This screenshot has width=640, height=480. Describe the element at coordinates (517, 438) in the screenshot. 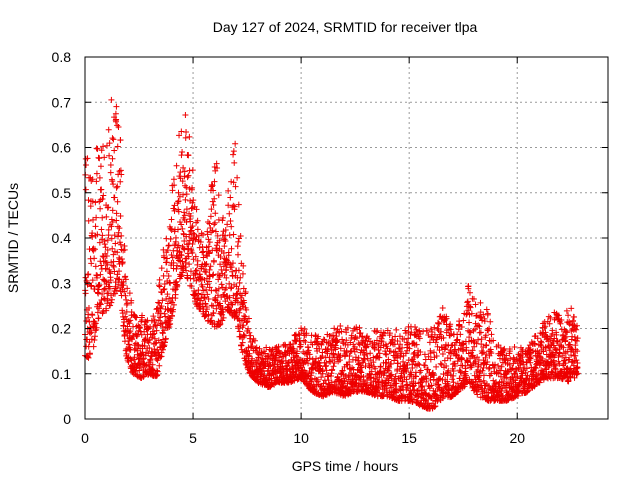

I see `x-tick-label: 20` at that location.